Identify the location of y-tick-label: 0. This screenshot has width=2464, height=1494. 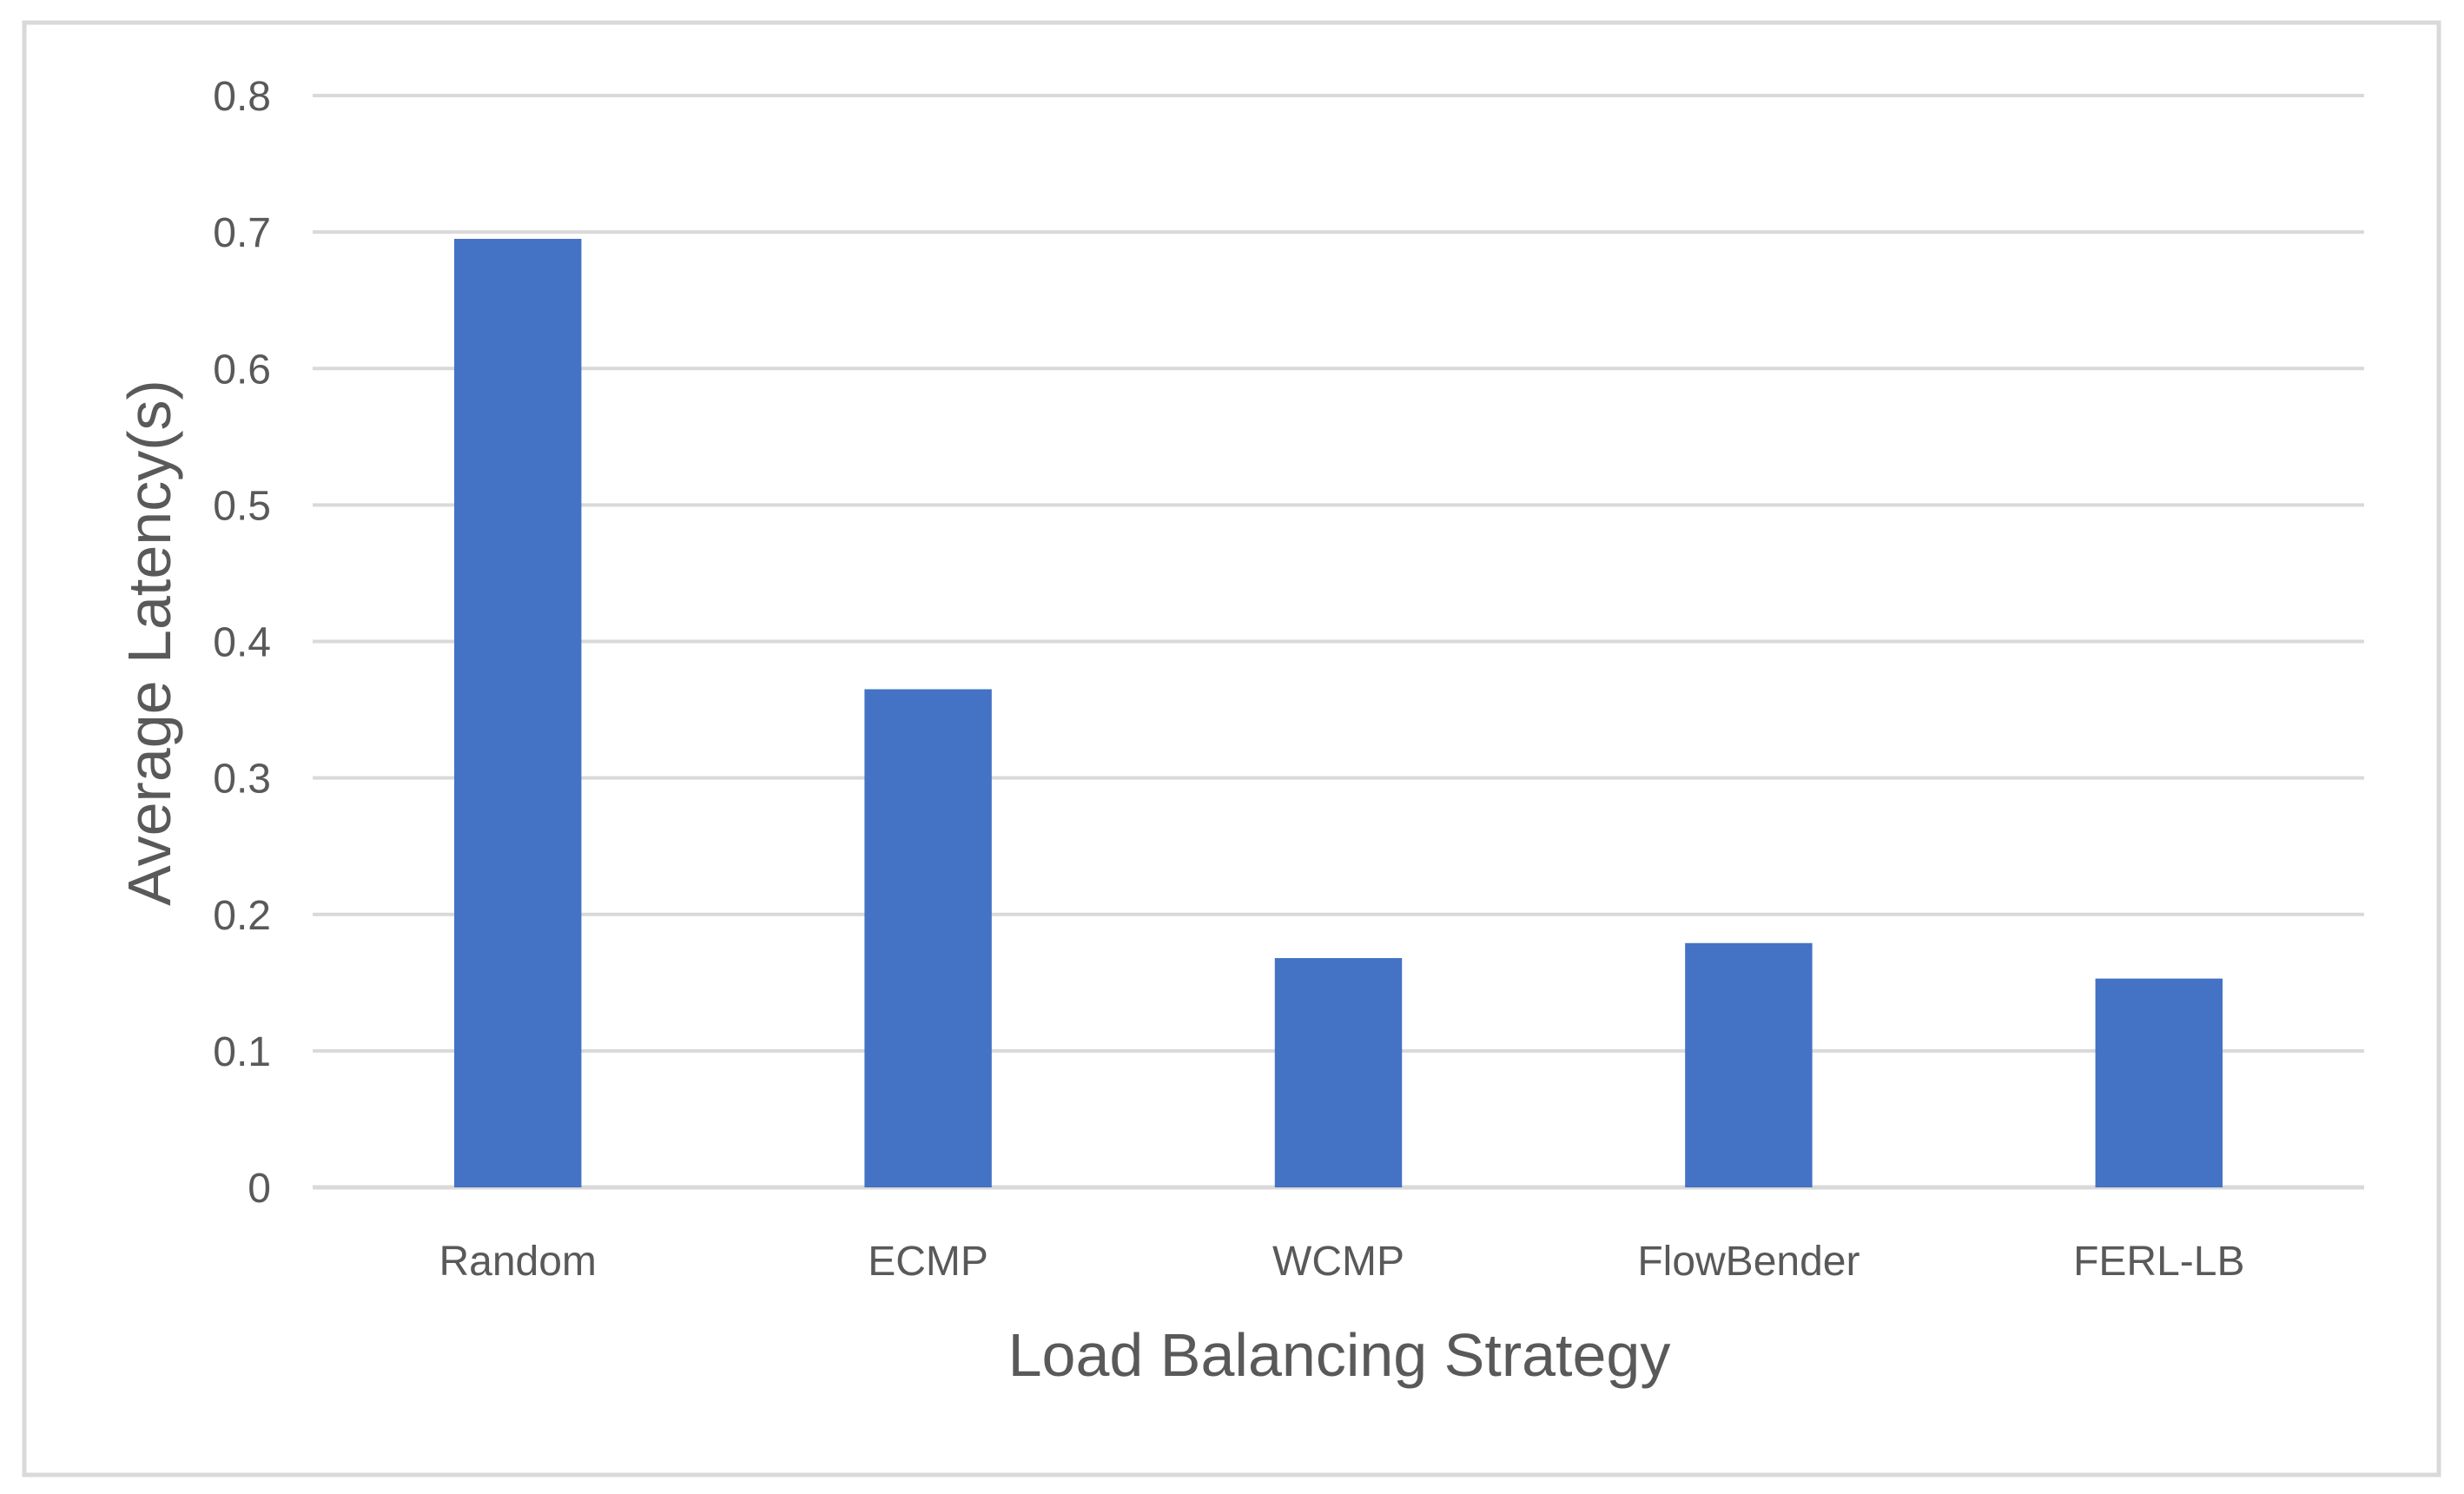
(259, 1189).